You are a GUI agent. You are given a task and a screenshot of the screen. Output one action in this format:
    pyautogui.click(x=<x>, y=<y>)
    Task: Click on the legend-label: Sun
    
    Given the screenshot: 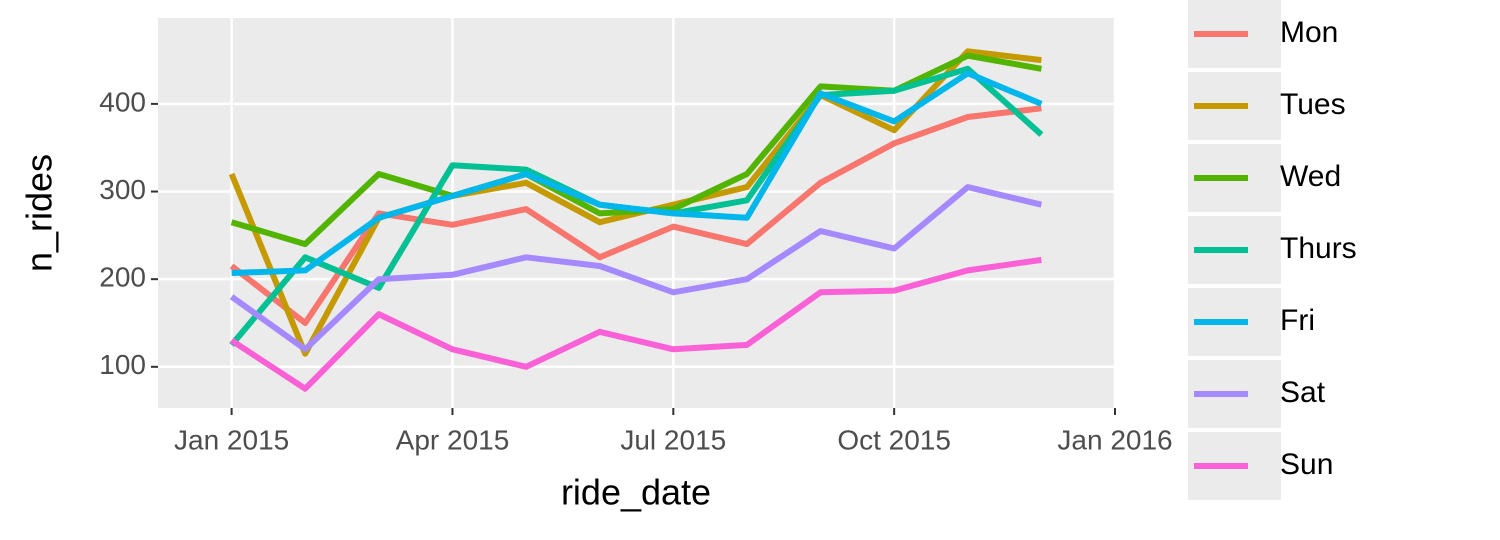 What is the action you would take?
    pyautogui.click(x=1306, y=464)
    